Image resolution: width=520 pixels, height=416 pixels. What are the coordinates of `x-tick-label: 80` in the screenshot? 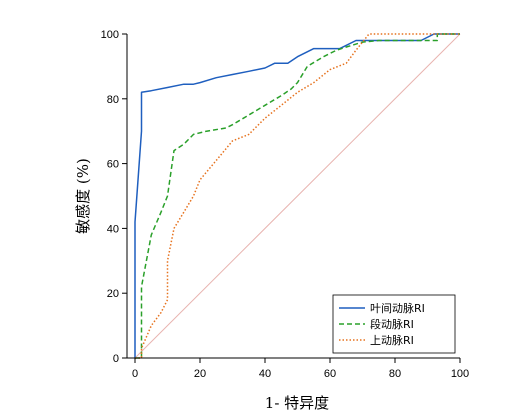 It's located at (395, 374).